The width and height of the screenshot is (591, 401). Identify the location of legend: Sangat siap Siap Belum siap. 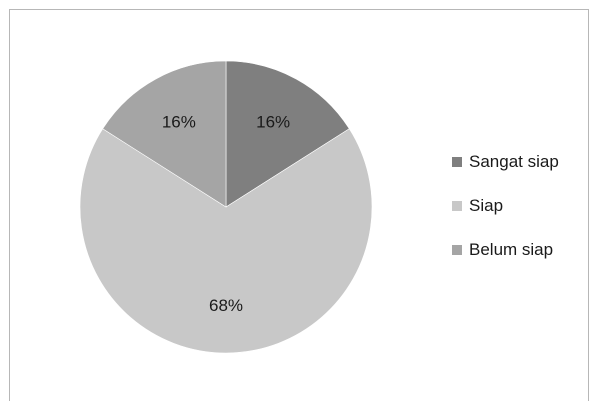
(505, 216).